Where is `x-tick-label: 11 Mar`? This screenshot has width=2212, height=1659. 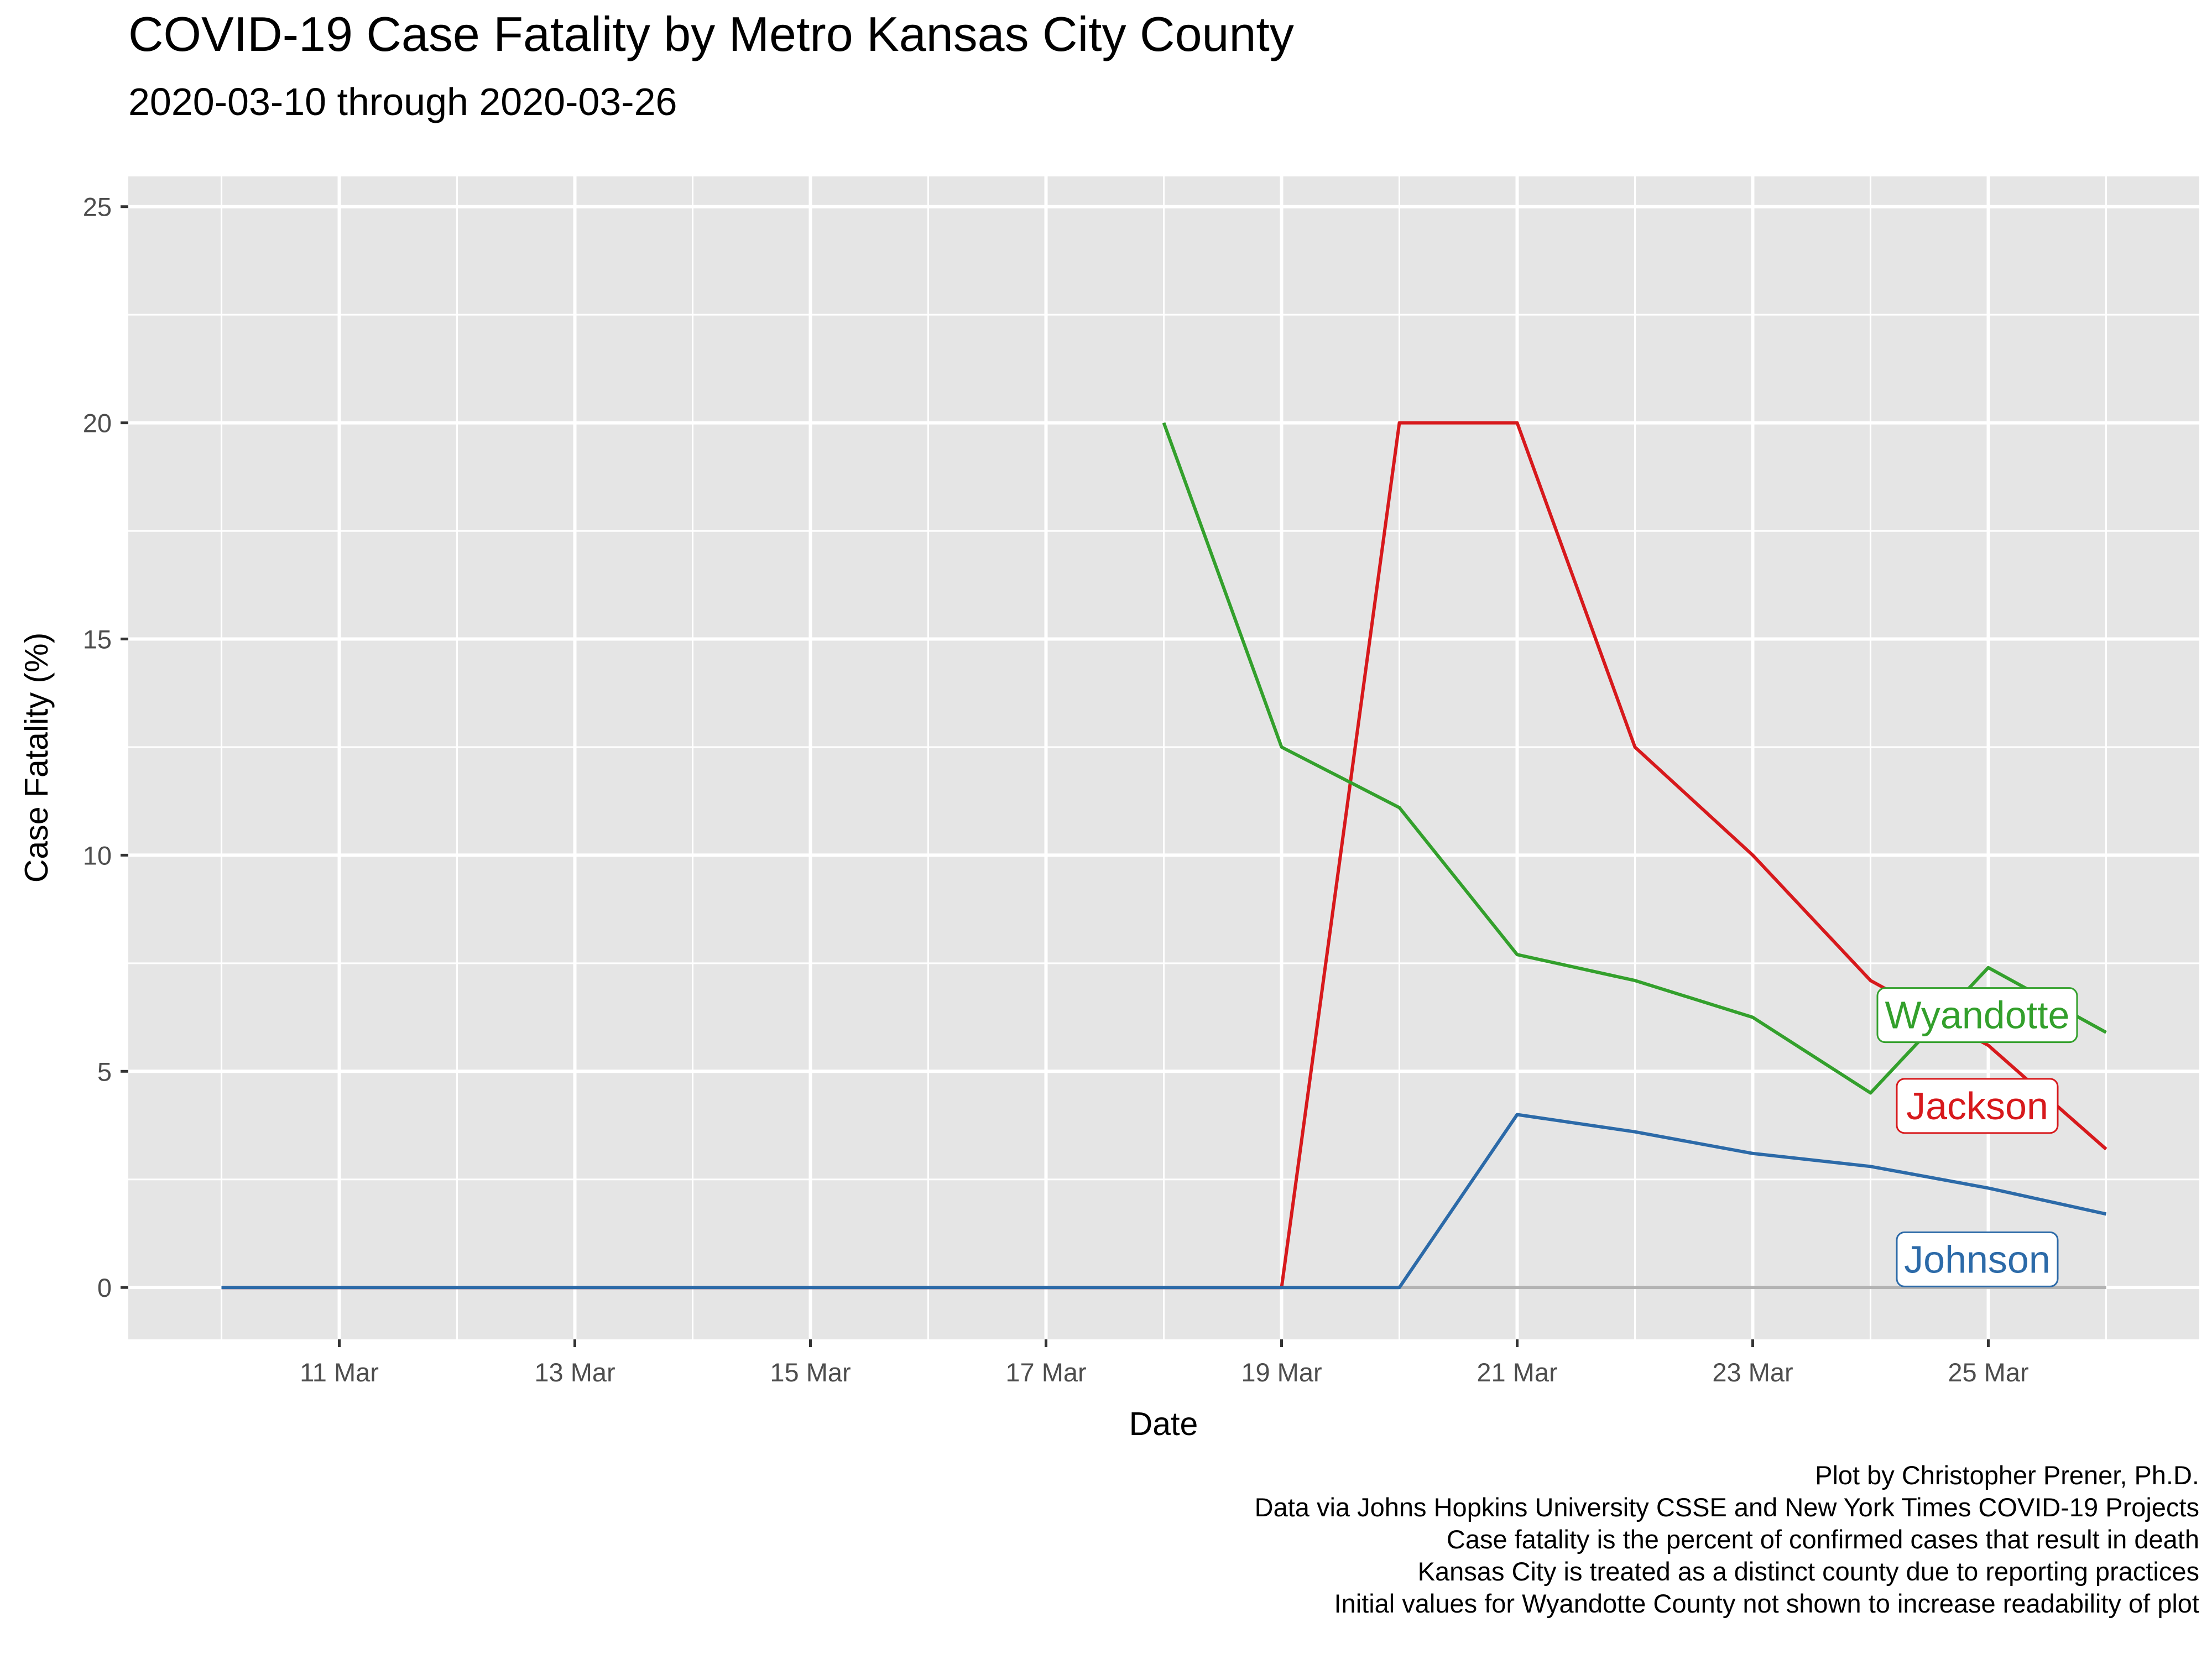
x-tick-label: 11 Mar is located at coordinates (340, 1373).